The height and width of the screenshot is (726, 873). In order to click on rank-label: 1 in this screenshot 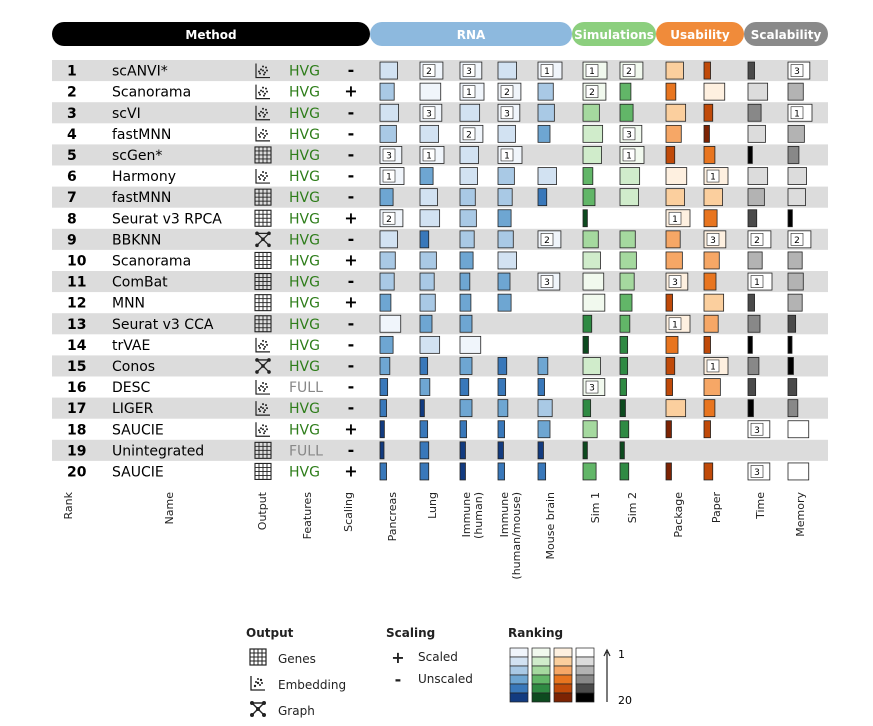, I will do `click(72, 72)`.